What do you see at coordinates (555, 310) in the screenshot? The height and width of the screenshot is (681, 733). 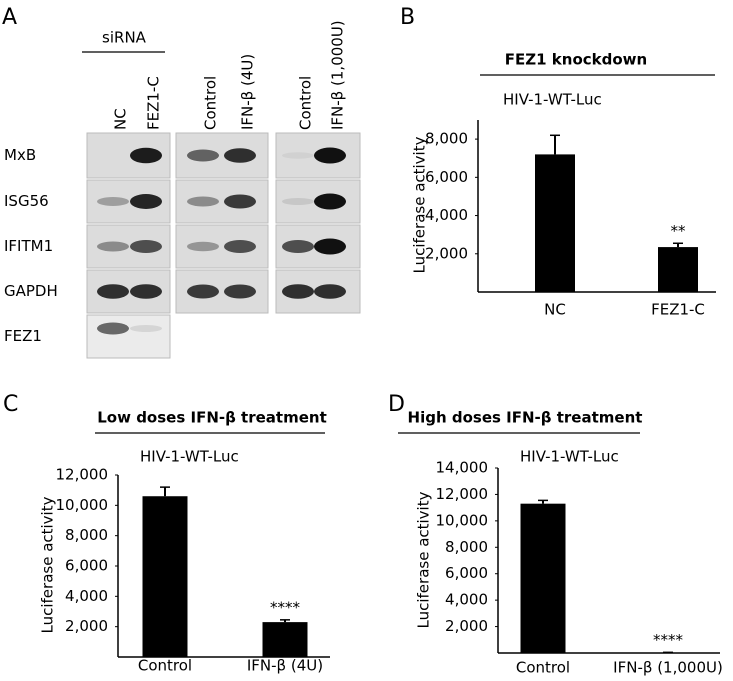 I see `x-tick-label: NC` at bounding box center [555, 310].